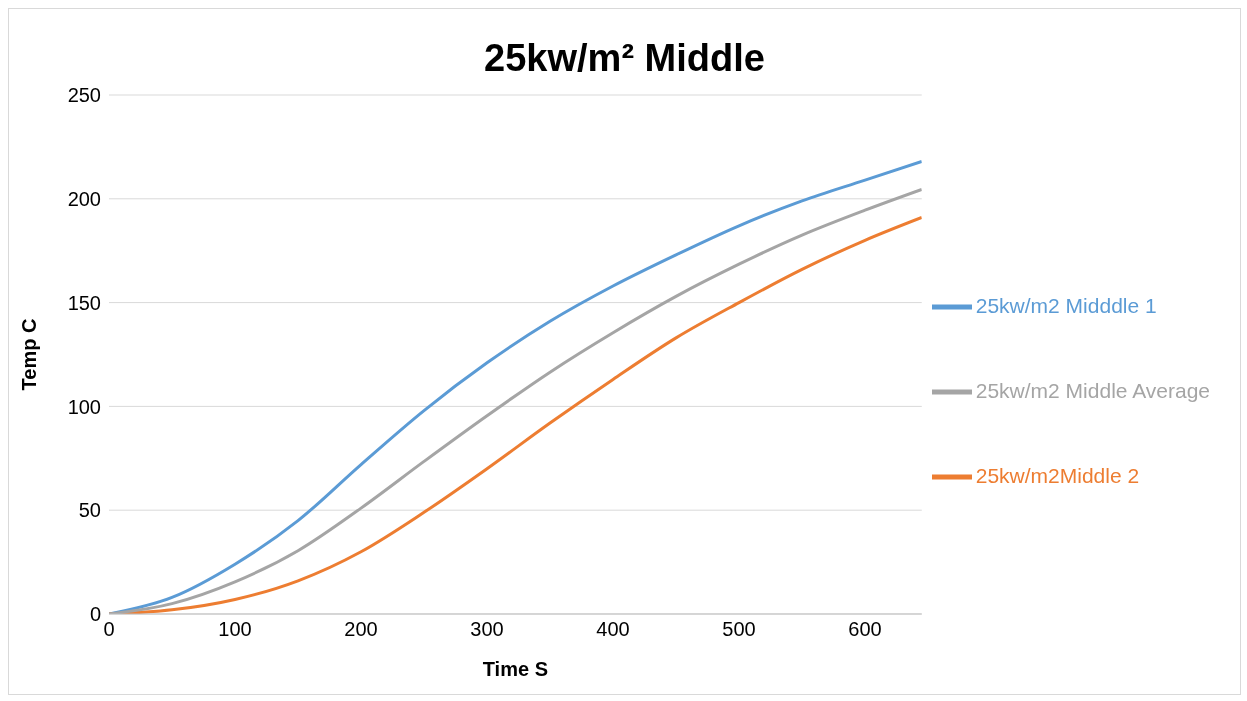  What do you see at coordinates (1057, 475) in the screenshot?
I see `legend-label: 25kw/m2Middle 2` at bounding box center [1057, 475].